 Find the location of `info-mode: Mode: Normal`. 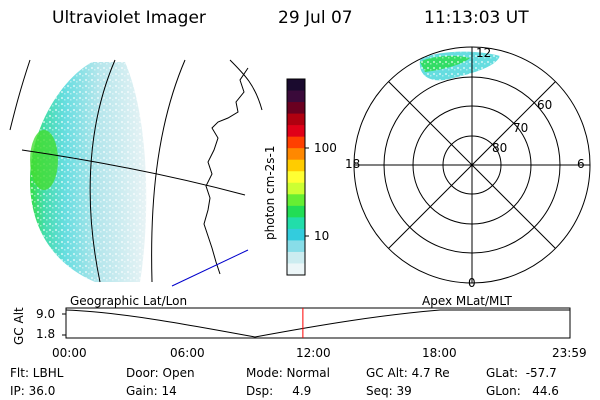

info-mode: Mode: Normal is located at coordinates (288, 373).